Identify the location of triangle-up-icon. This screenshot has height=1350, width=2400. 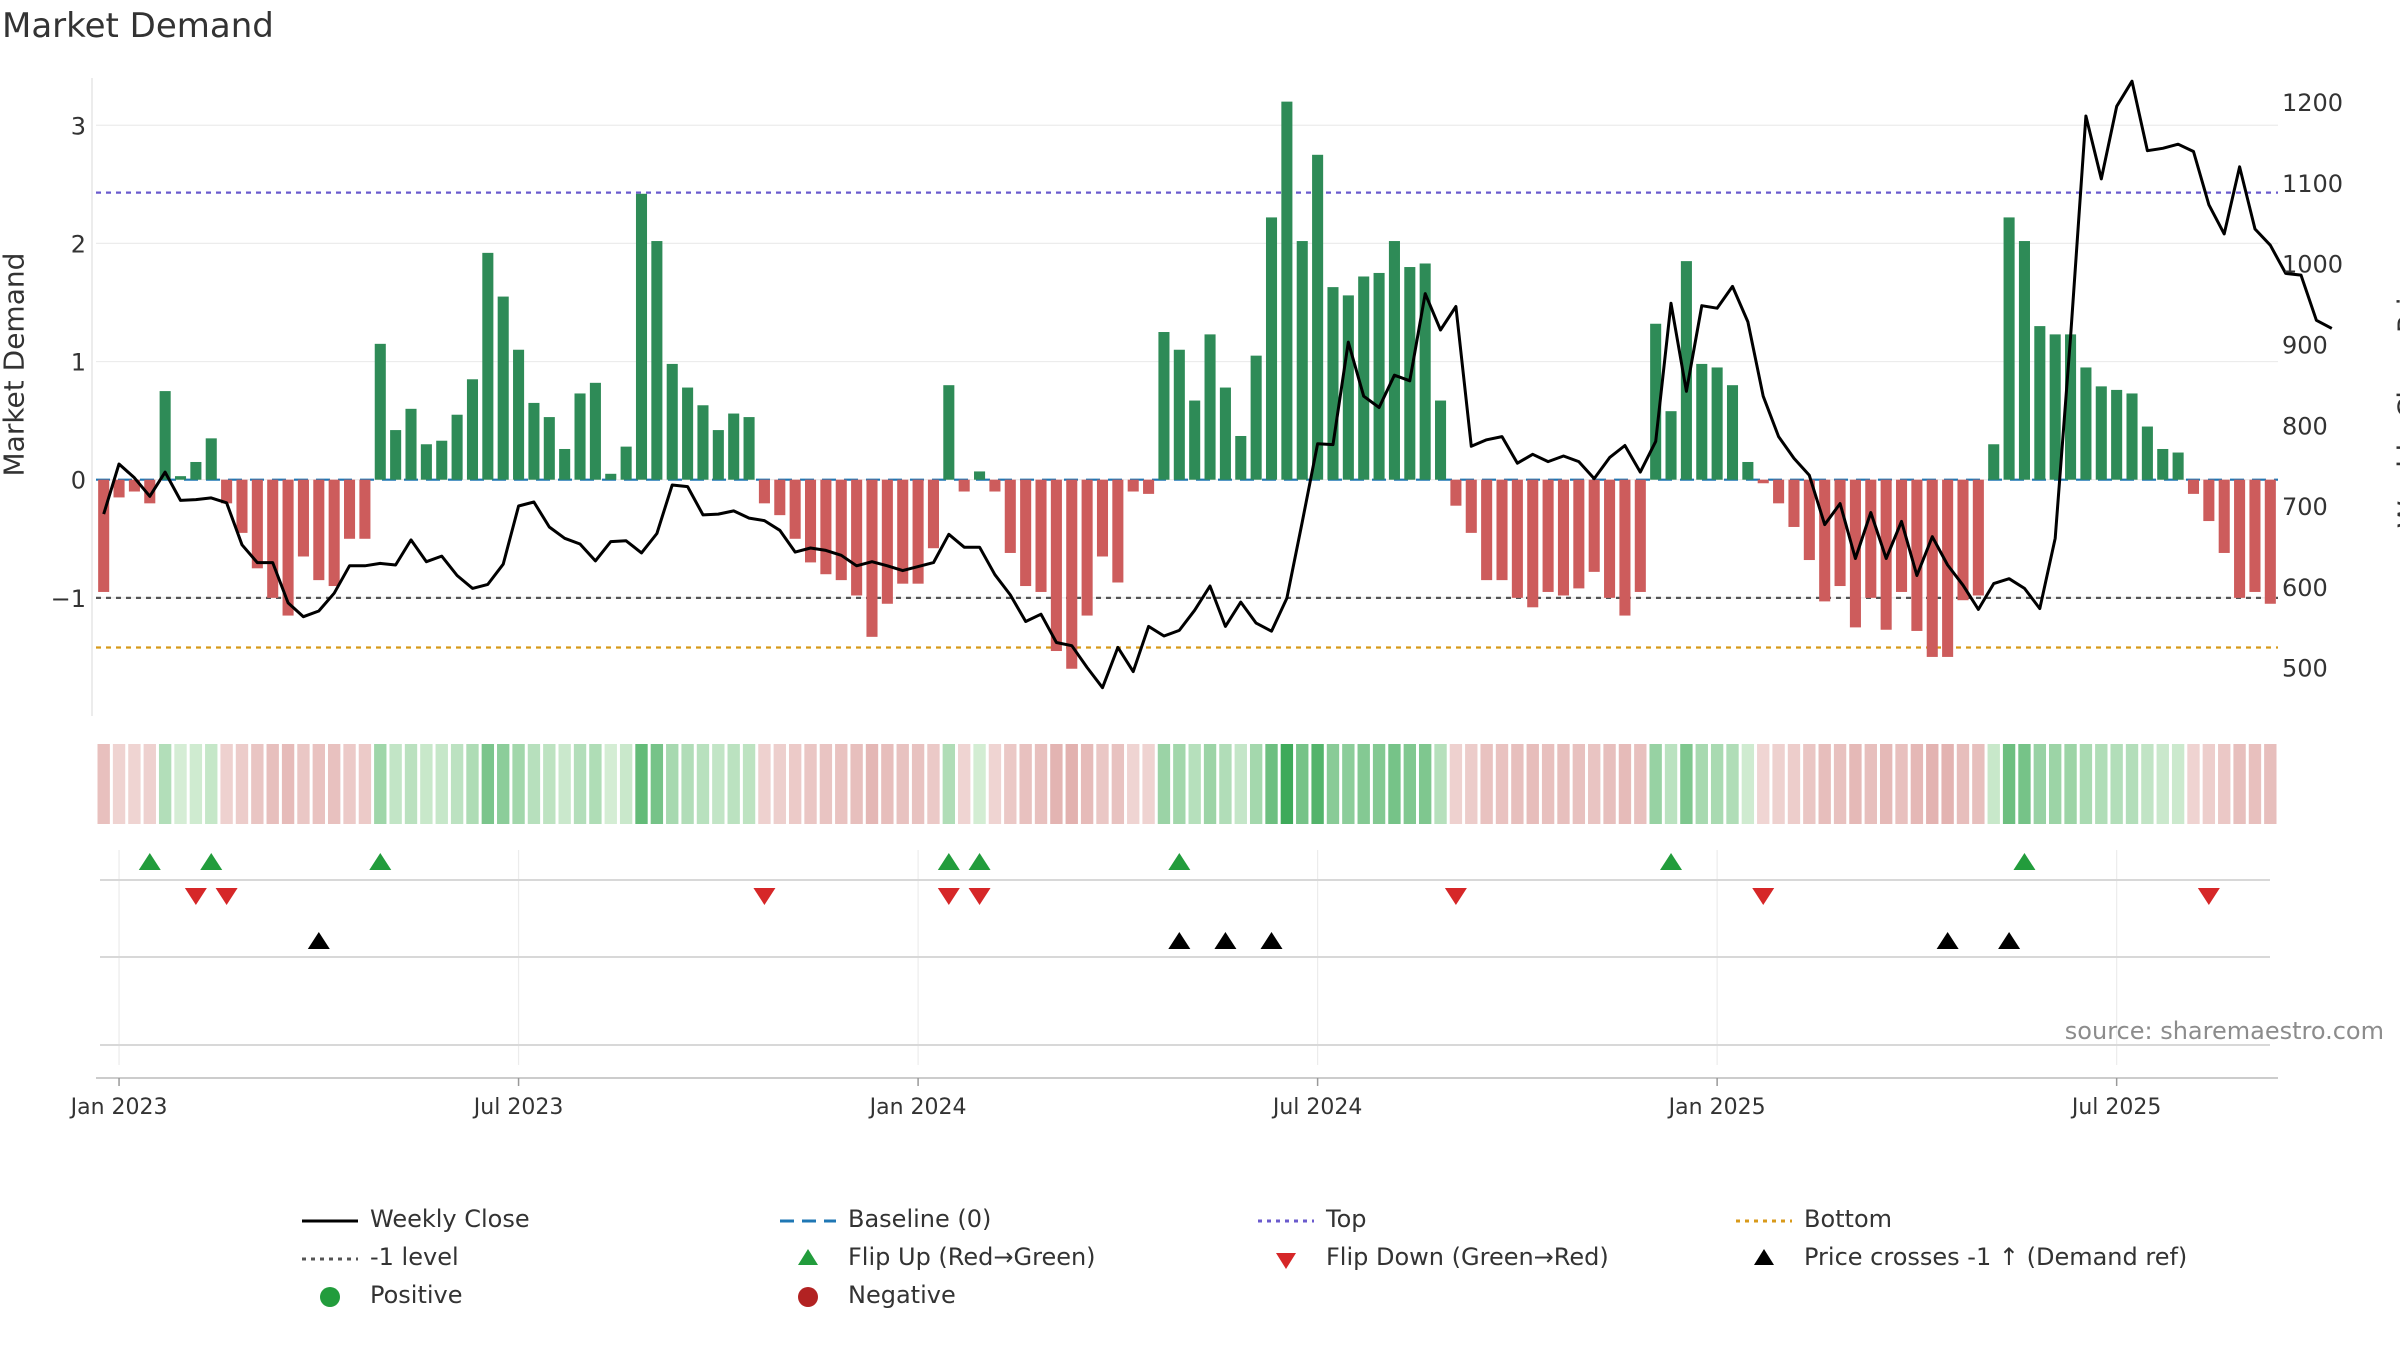
(1764, 1257).